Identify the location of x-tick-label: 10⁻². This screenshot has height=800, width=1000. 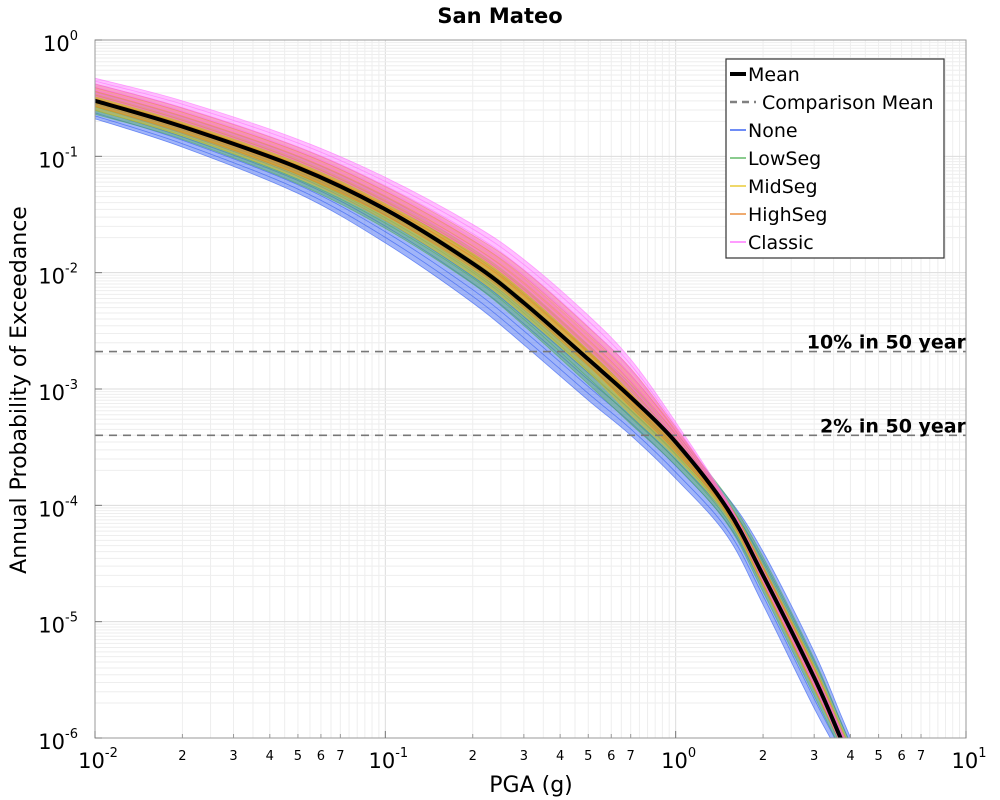
(98, 759).